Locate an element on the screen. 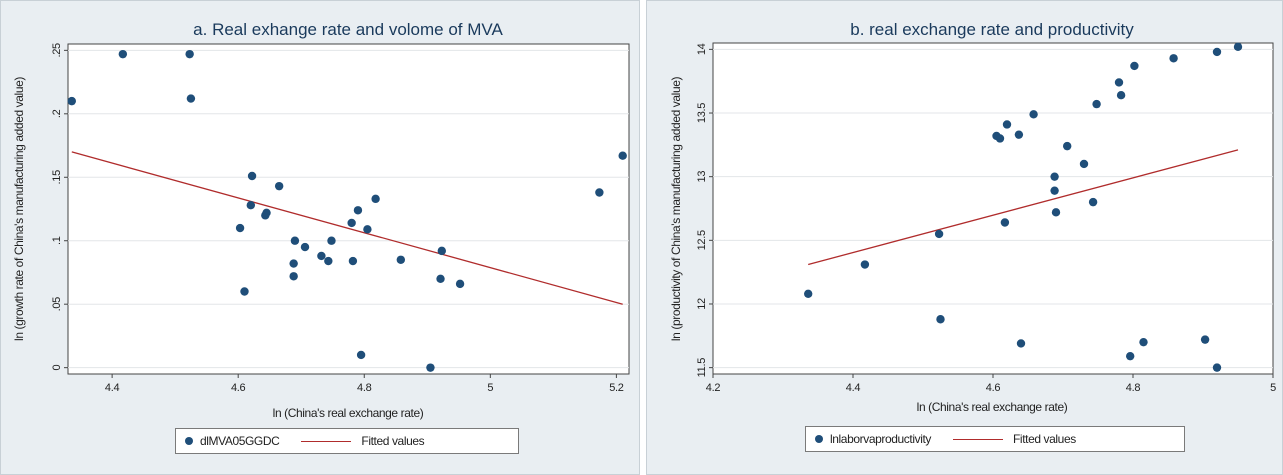  y-tick-label: 12 is located at coordinates (702, 304).